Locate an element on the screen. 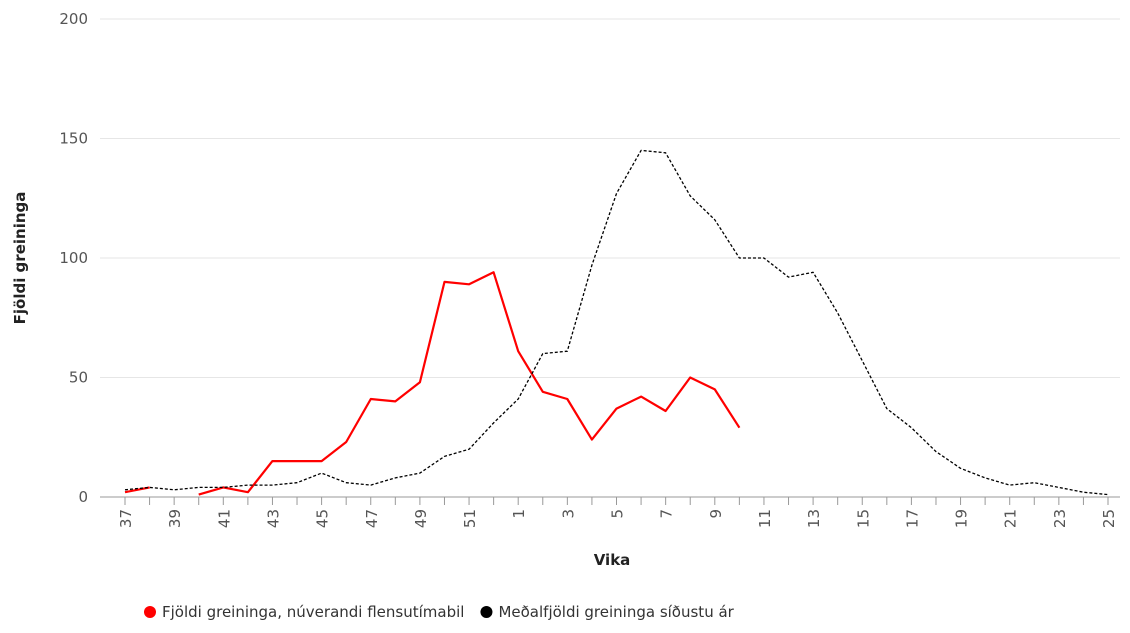 Image resolution: width=1130 pixels, height=633 pixels. x-tick-label: 17 is located at coordinates (912, 518).